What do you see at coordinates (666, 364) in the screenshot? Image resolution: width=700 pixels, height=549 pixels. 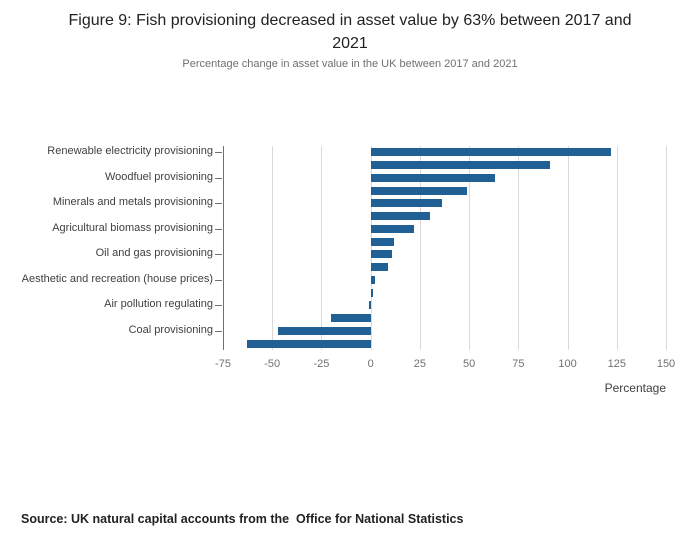 I see `x-tick-label: 150` at bounding box center [666, 364].